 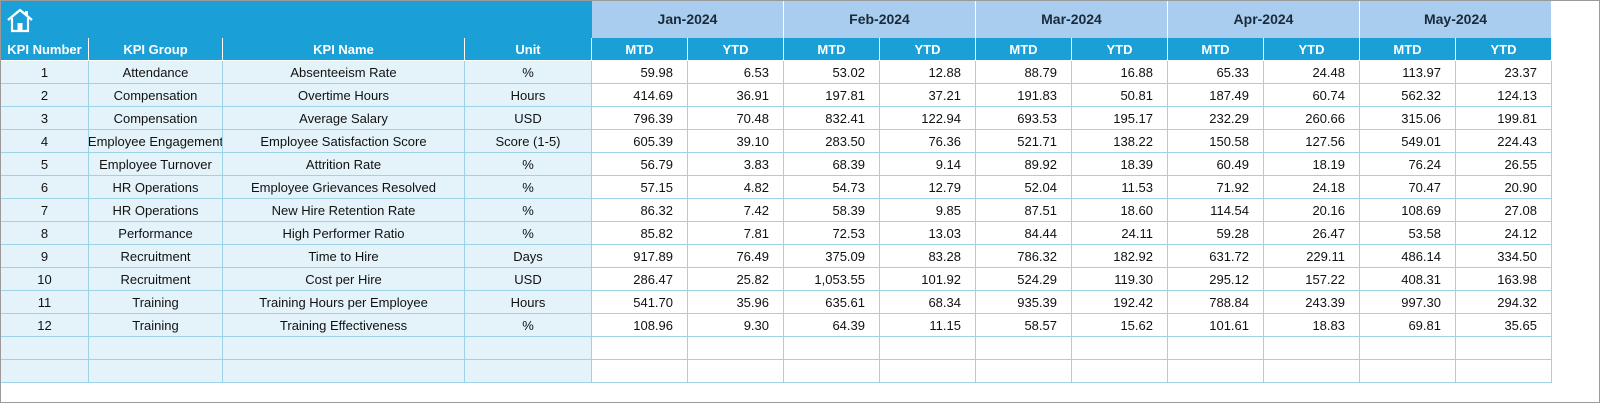 I want to click on value-cell: 192.42, so click(x=1120, y=302).